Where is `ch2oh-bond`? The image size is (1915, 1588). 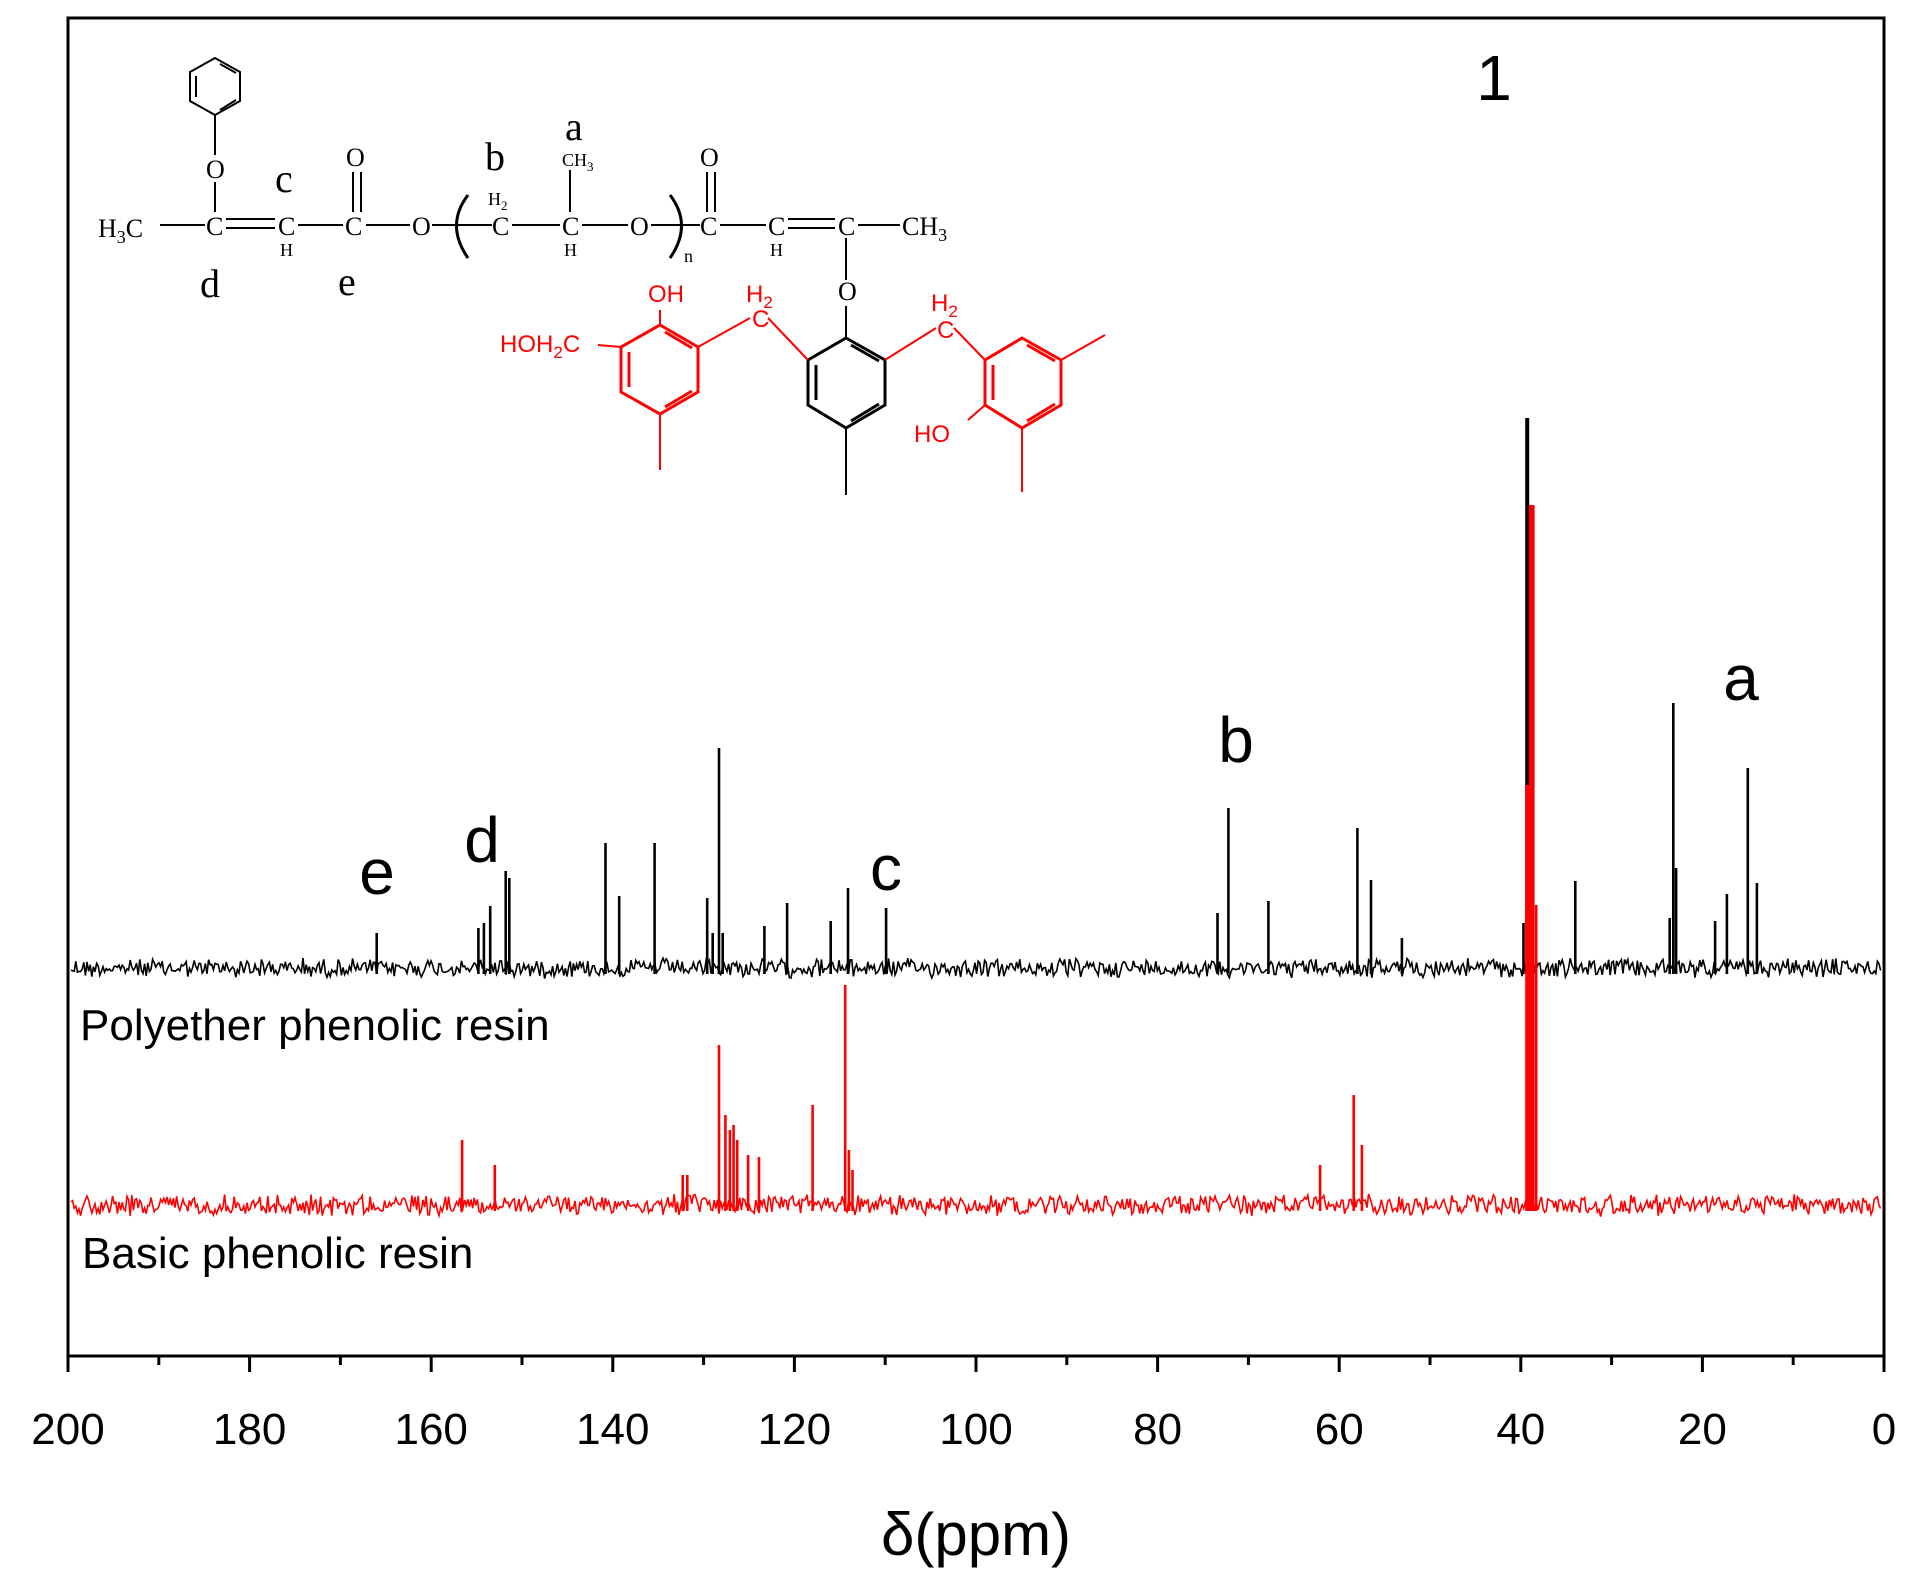 ch2oh-bond is located at coordinates (609, 346).